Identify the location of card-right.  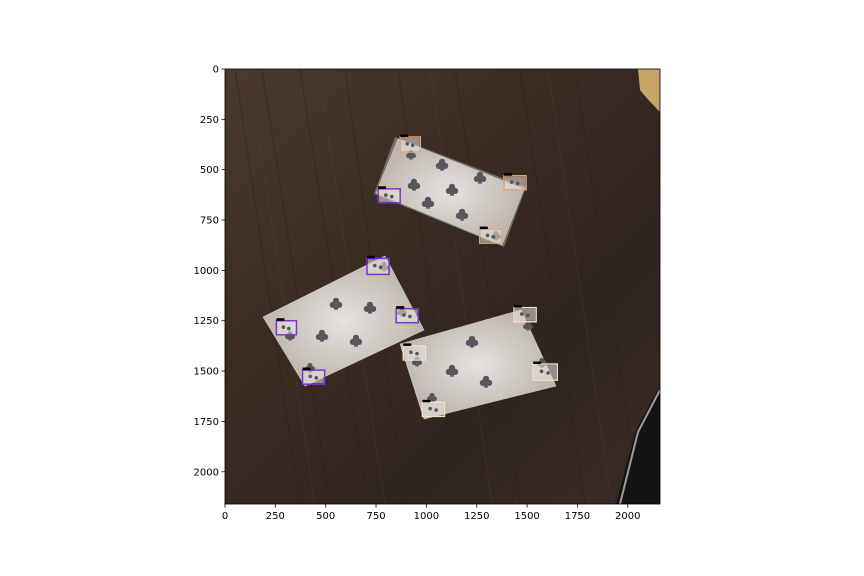
(478, 364).